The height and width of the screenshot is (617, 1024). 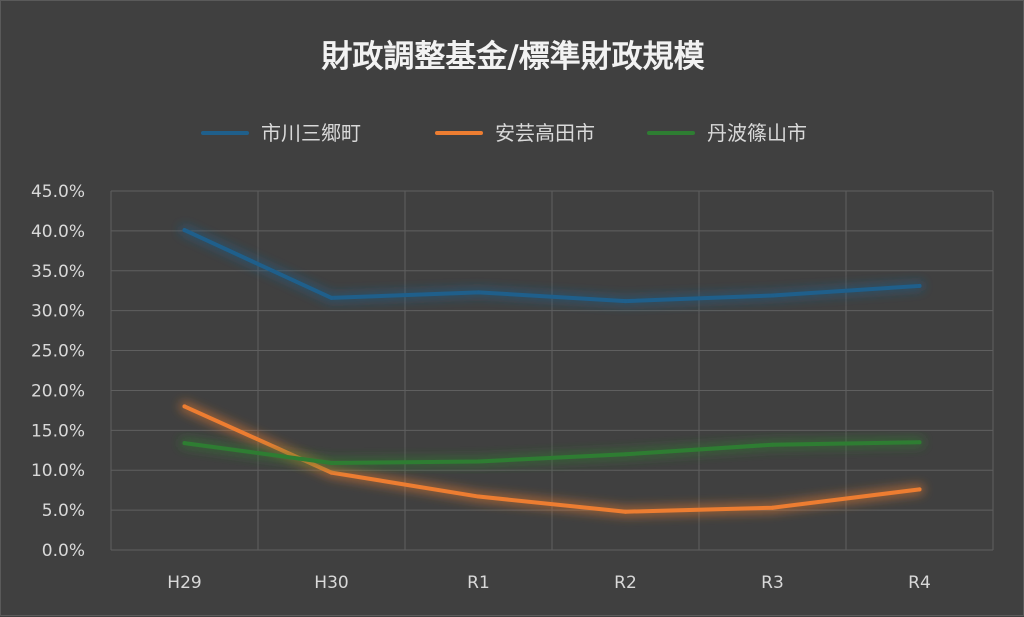 What do you see at coordinates (545, 133) in the screenshot?
I see `legend-label: 安芸高田市` at bounding box center [545, 133].